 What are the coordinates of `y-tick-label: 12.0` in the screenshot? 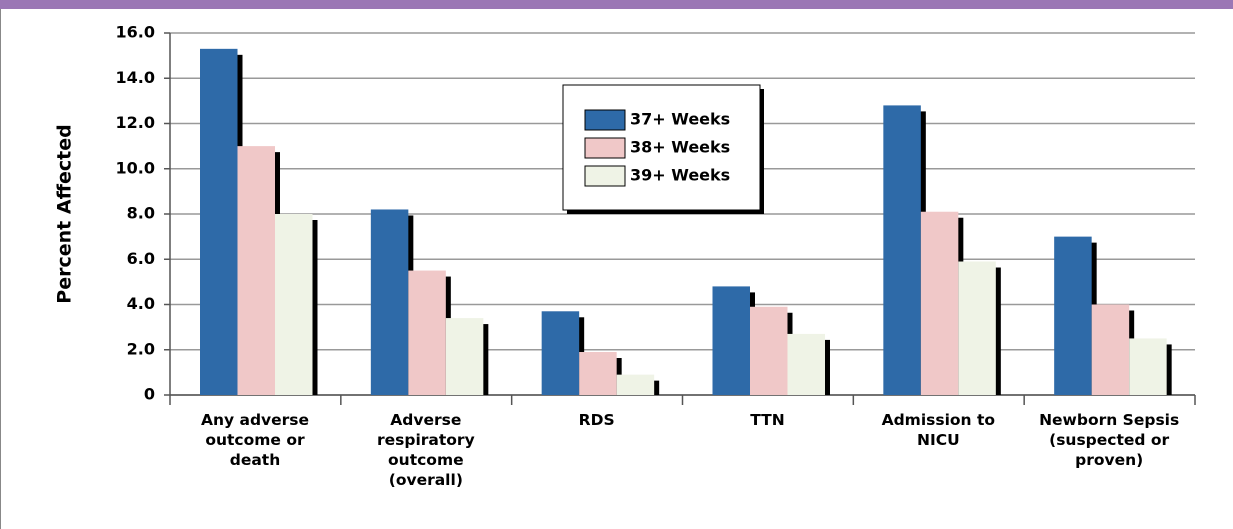 It's located at (135, 122).